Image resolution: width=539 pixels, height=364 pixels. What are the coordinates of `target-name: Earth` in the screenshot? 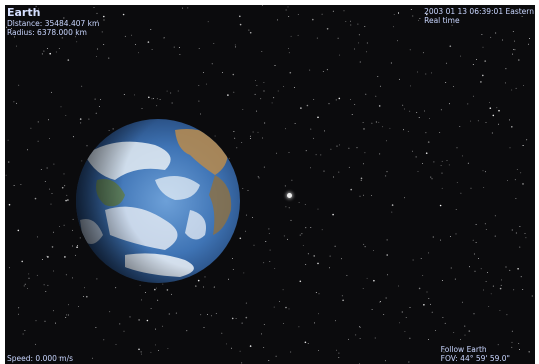 It's located at (24, 12).